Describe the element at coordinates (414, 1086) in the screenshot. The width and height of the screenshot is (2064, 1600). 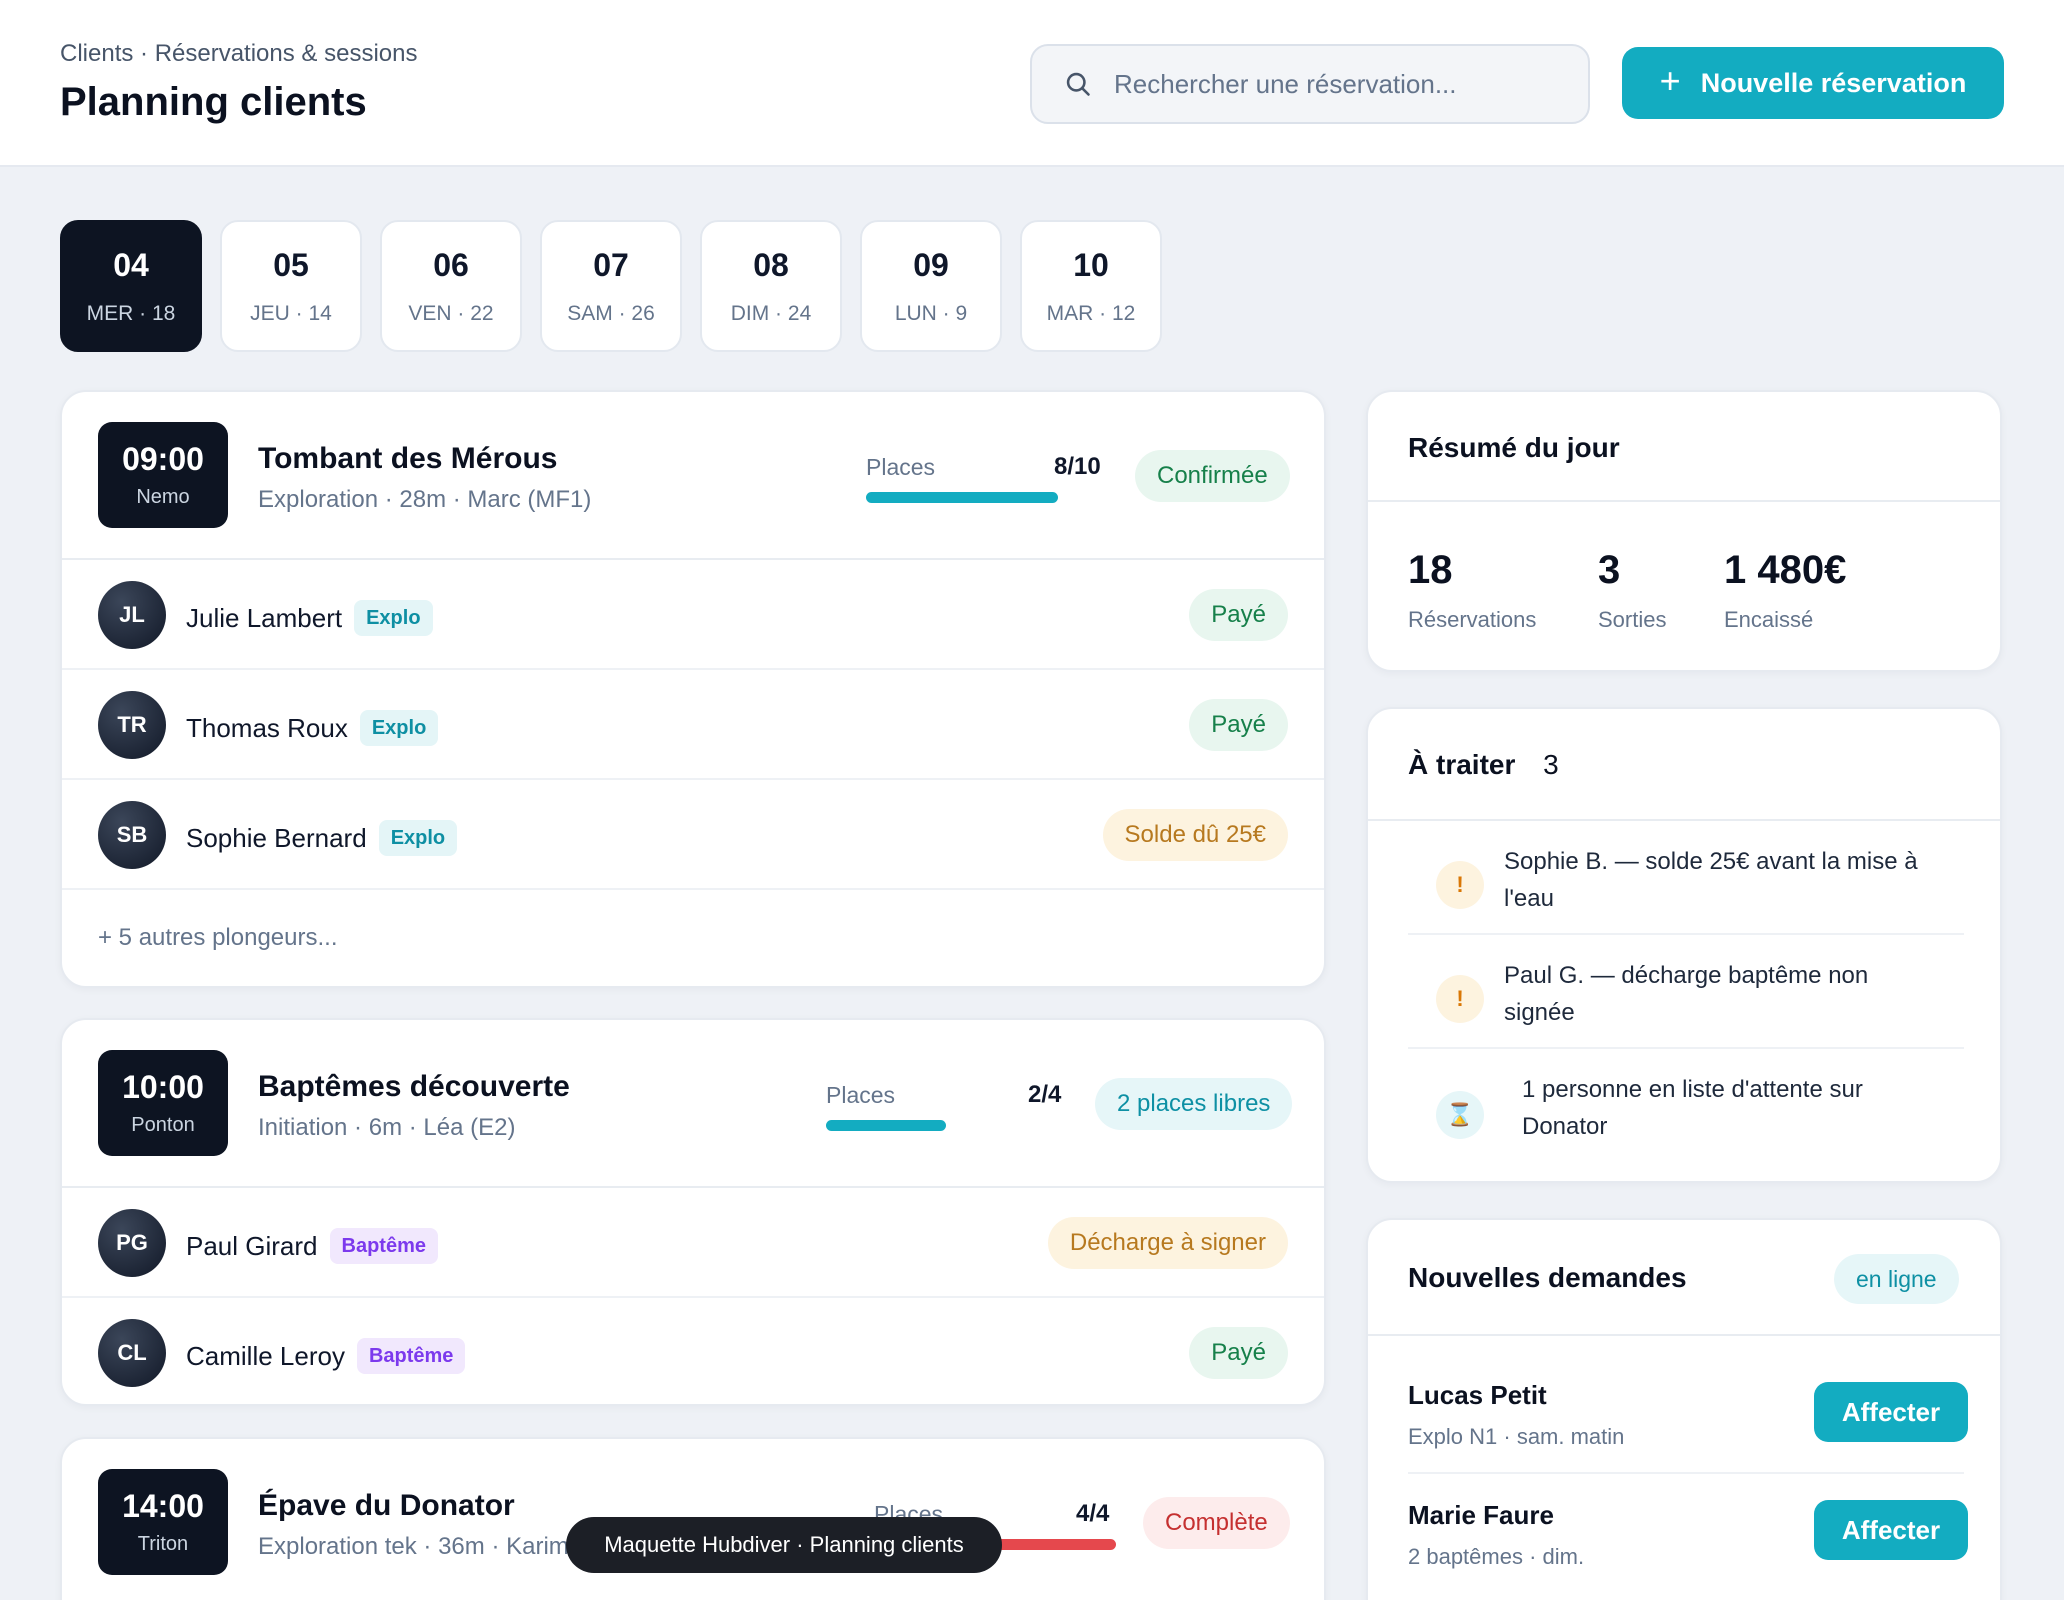
I see `session-title: Baptêmes découverte` at that location.